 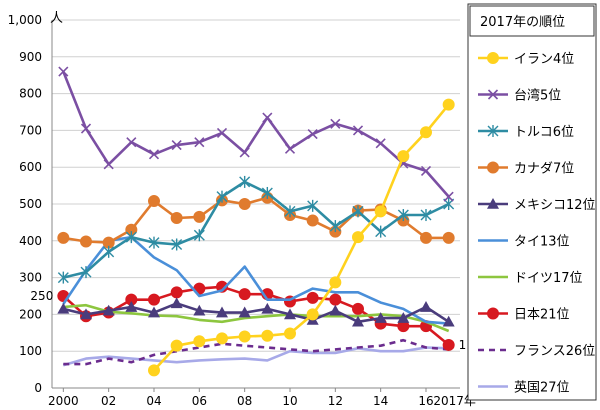 I want to click on x-tick-label: 02, so click(x=108, y=401).